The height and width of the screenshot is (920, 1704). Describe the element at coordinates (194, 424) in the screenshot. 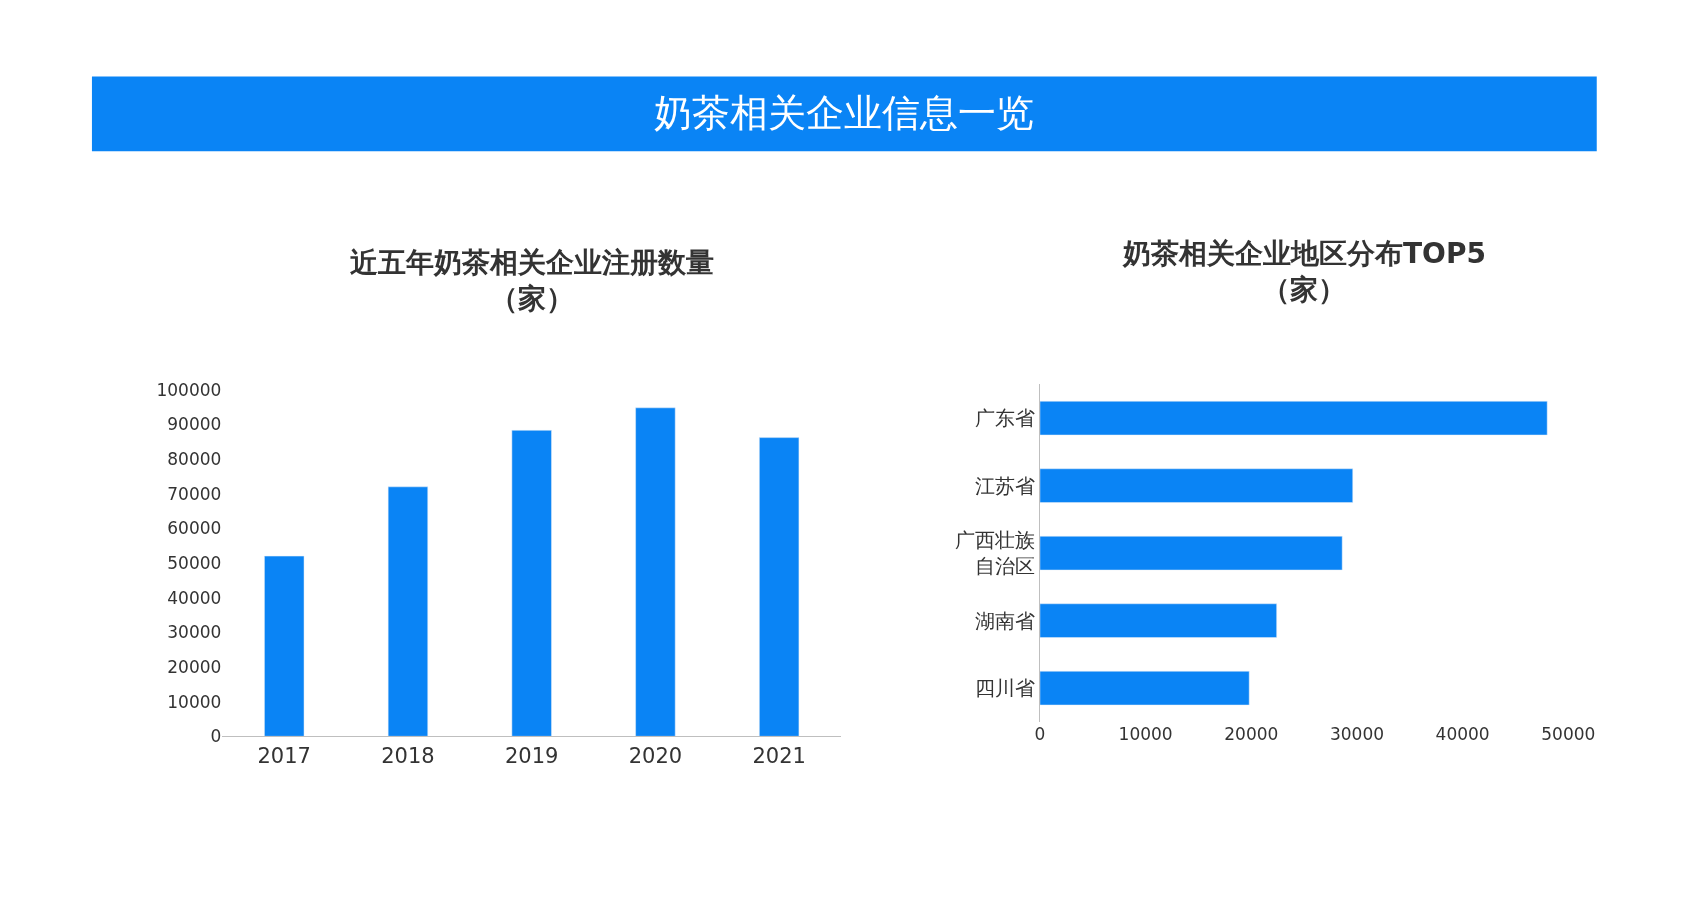

I see `y-tick-label: 90000` at that location.